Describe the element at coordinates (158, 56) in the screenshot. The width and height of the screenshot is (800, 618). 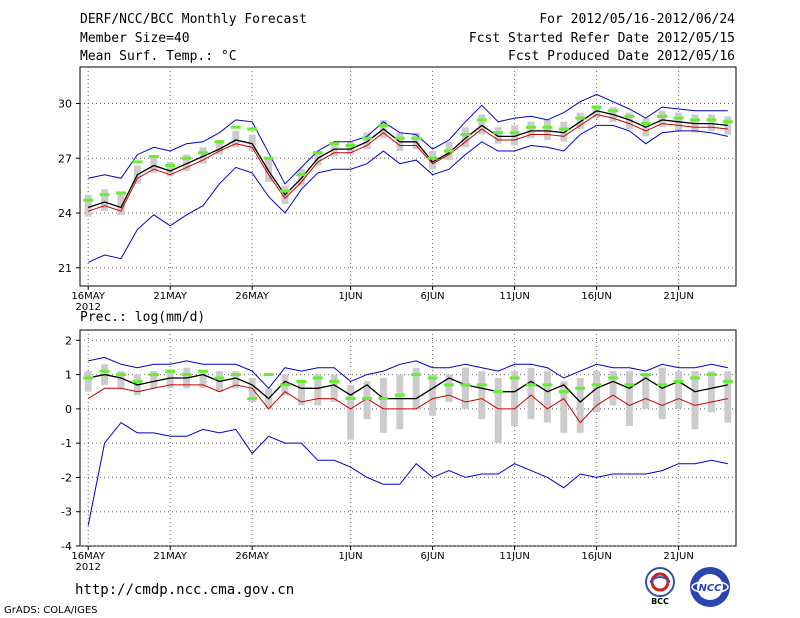
I see `variable-label: Mean Surf. Temp.: °C` at that location.